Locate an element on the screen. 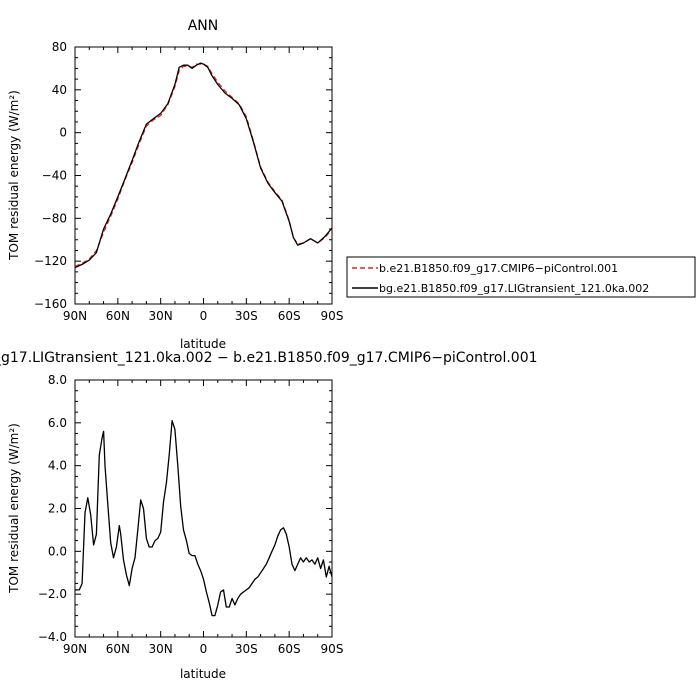 The image size is (700, 700). bottom-panel-xlabel: latitude is located at coordinates (203, 674).